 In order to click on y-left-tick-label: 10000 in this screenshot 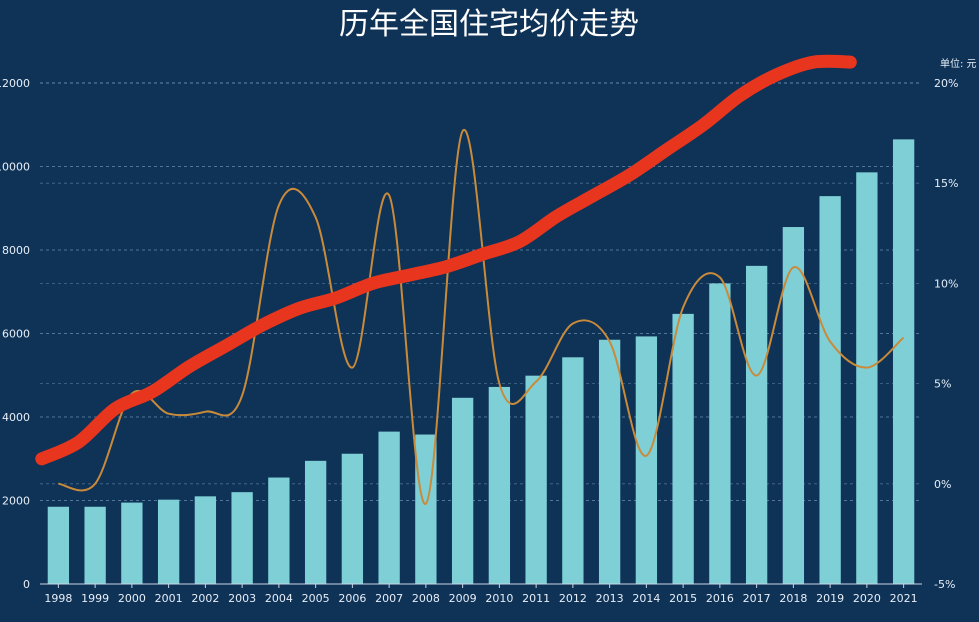, I will do `click(15, 167)`.